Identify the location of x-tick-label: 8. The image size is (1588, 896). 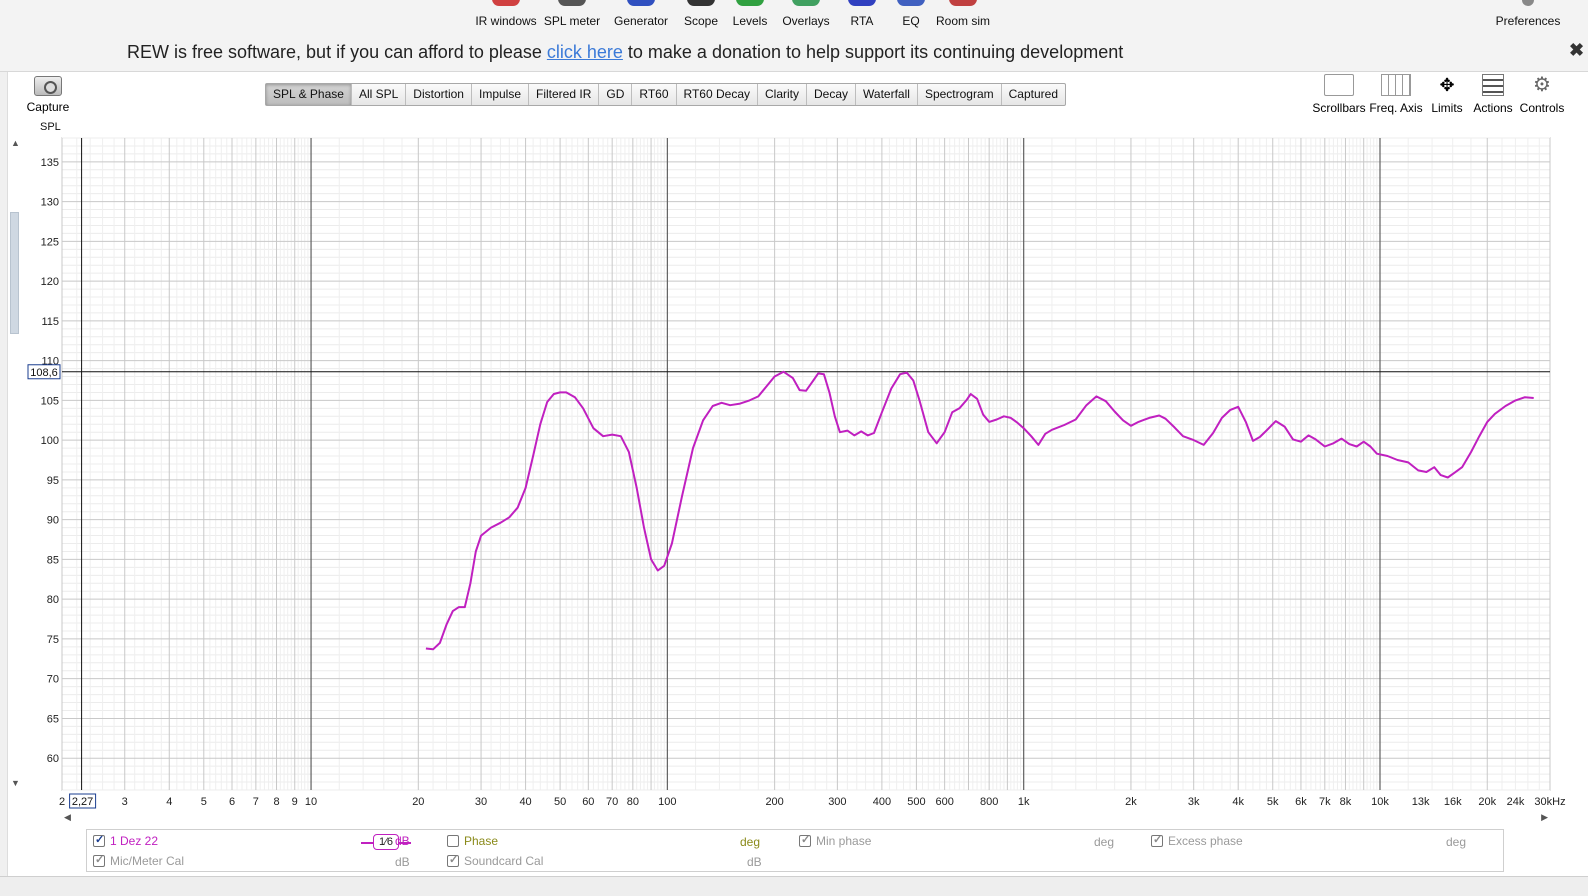
(276, 802).